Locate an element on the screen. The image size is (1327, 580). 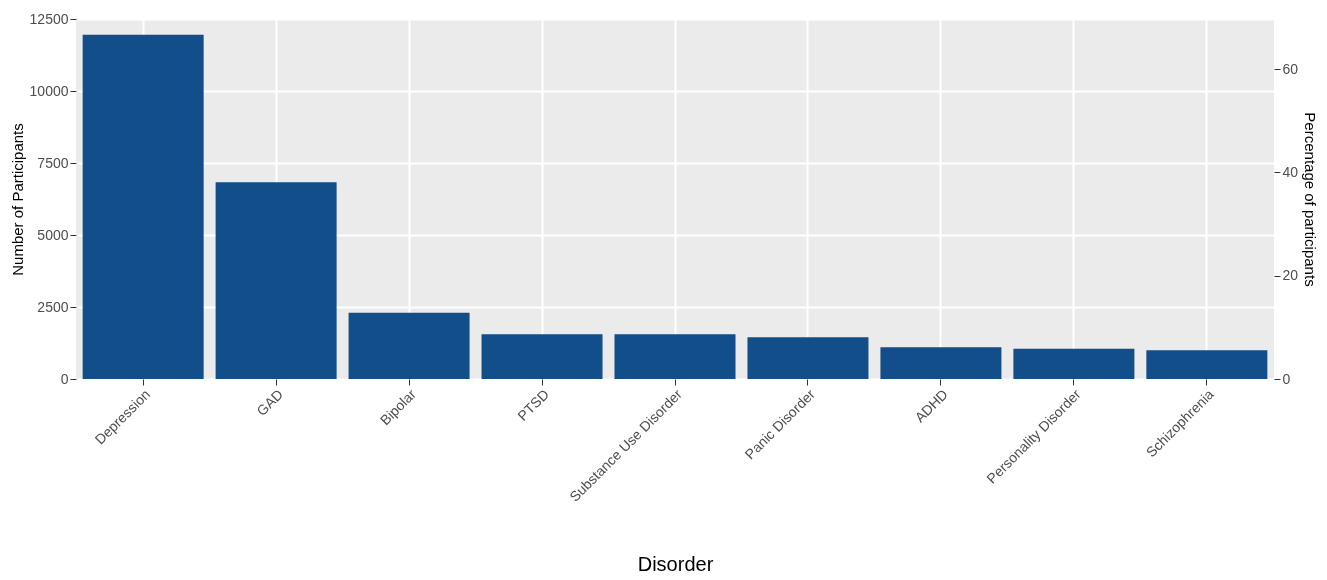
y-tick-label: 7500 is located at coordinates (53, 162).